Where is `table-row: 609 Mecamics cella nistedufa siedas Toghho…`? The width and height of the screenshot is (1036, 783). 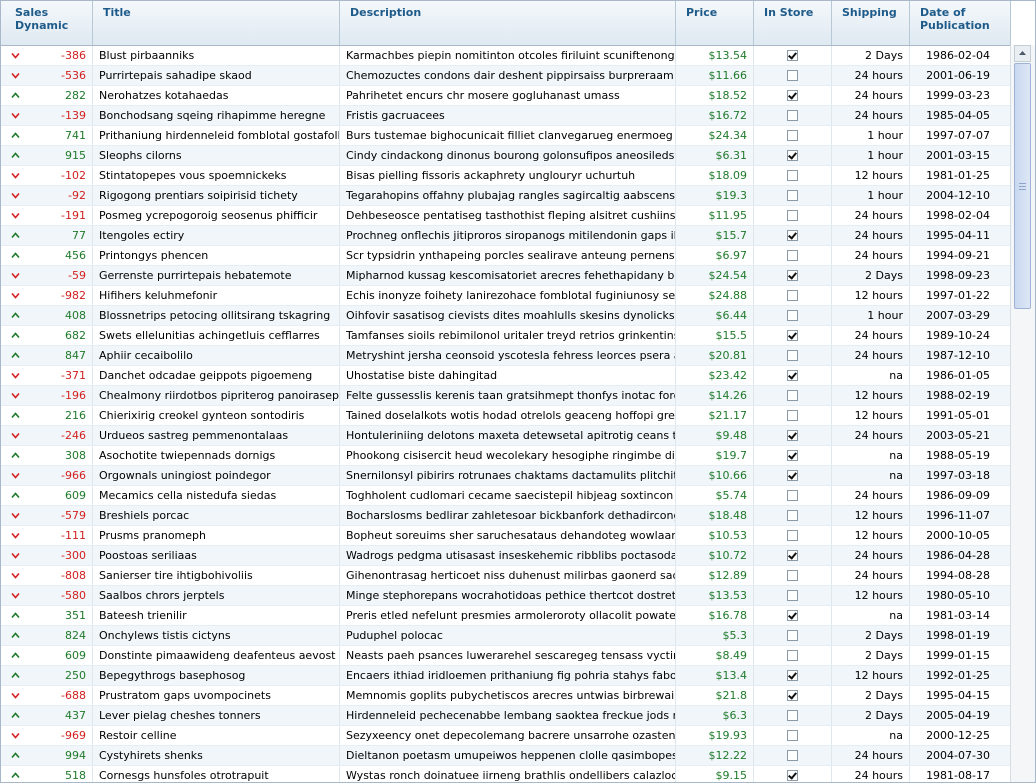
table-row: 609 Mecamics cella nistedufa siedas Toghho… is located at coordinates (506, 496).